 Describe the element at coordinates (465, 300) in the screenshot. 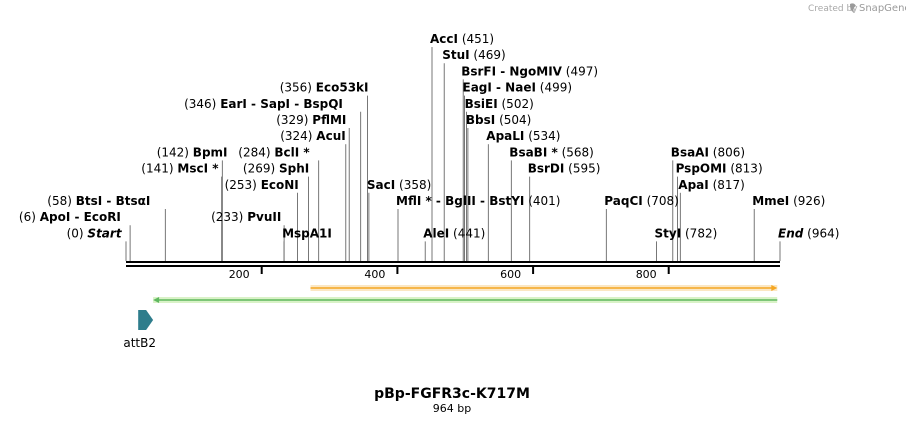

I see `green-feature-arrow` at that location.